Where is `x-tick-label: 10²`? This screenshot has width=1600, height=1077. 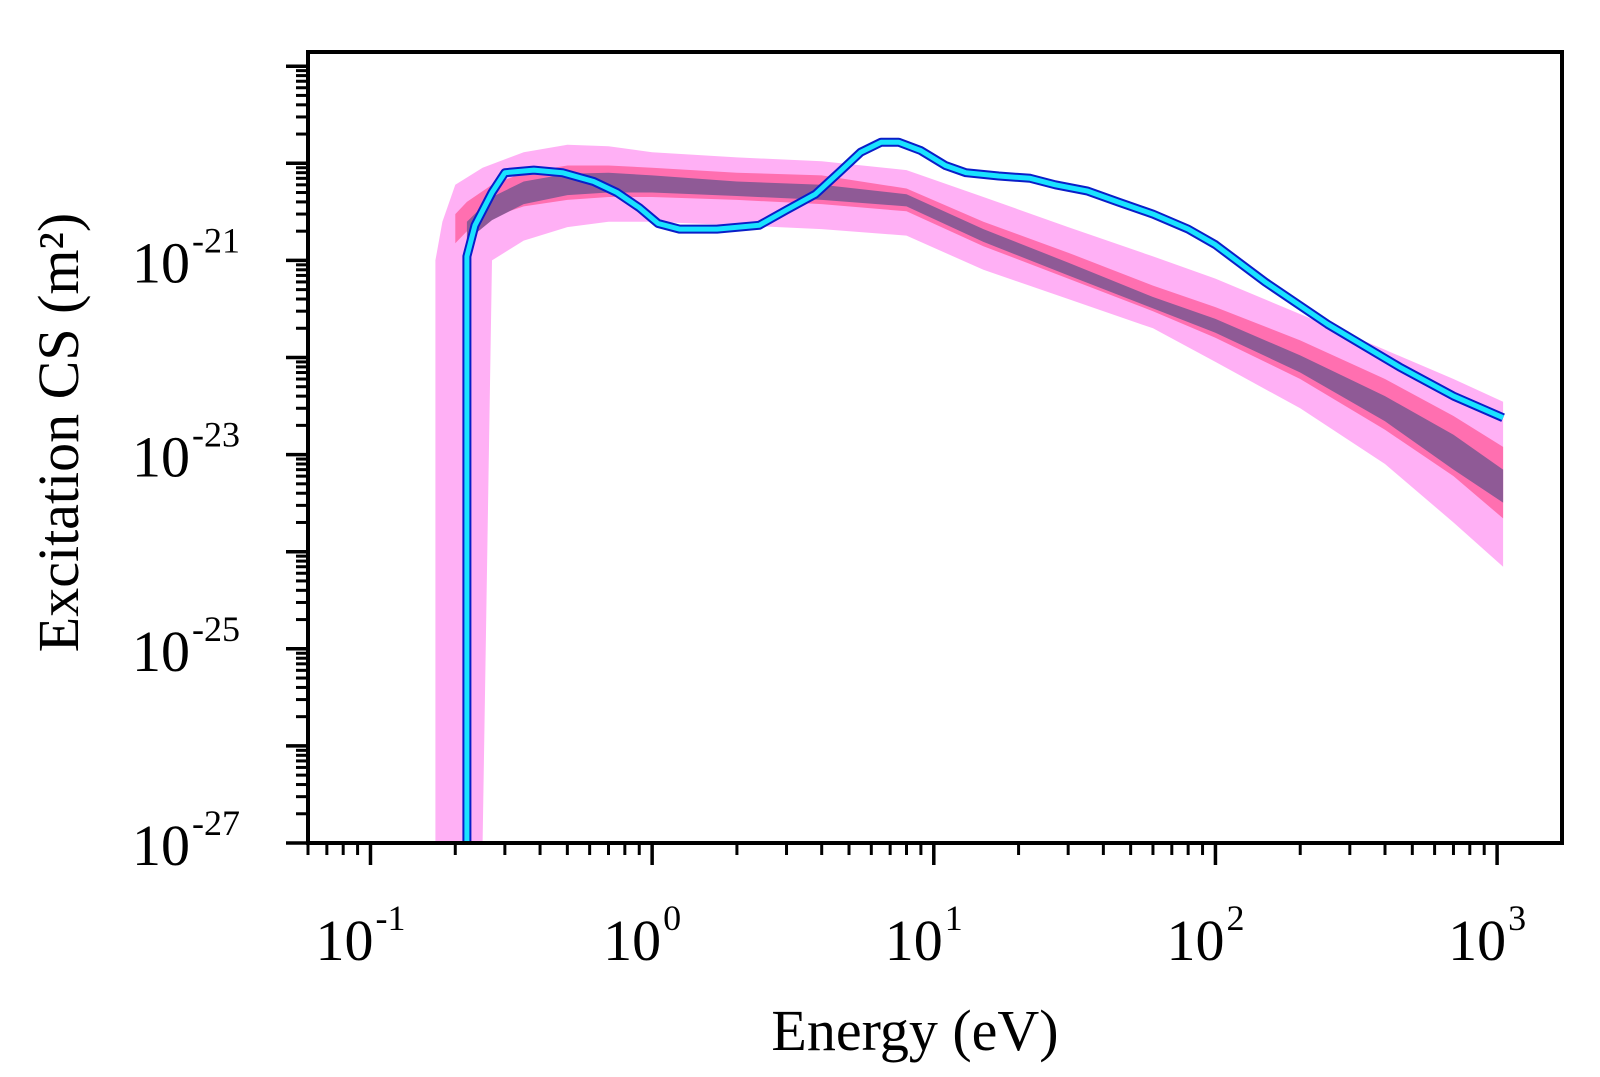
x-tick-label: 10² is located at coordinates (1205, 935).